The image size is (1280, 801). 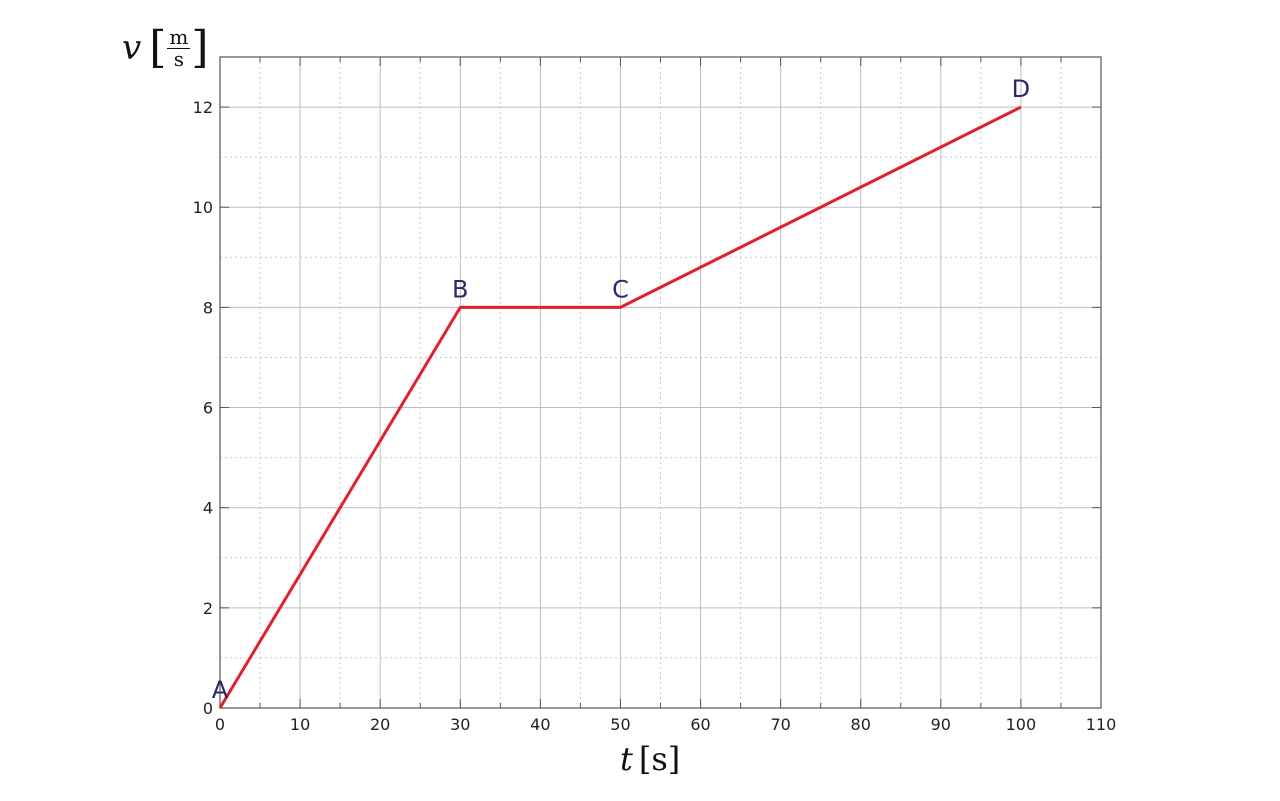 I want to click on y-tick-label: 8, so click(x=208, y=307).